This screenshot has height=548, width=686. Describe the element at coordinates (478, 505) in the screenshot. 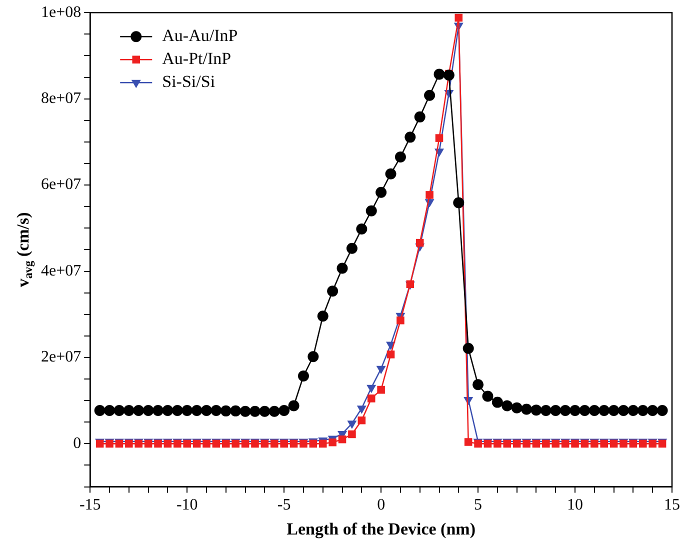

I see `x-tick-label: 5` at that location.